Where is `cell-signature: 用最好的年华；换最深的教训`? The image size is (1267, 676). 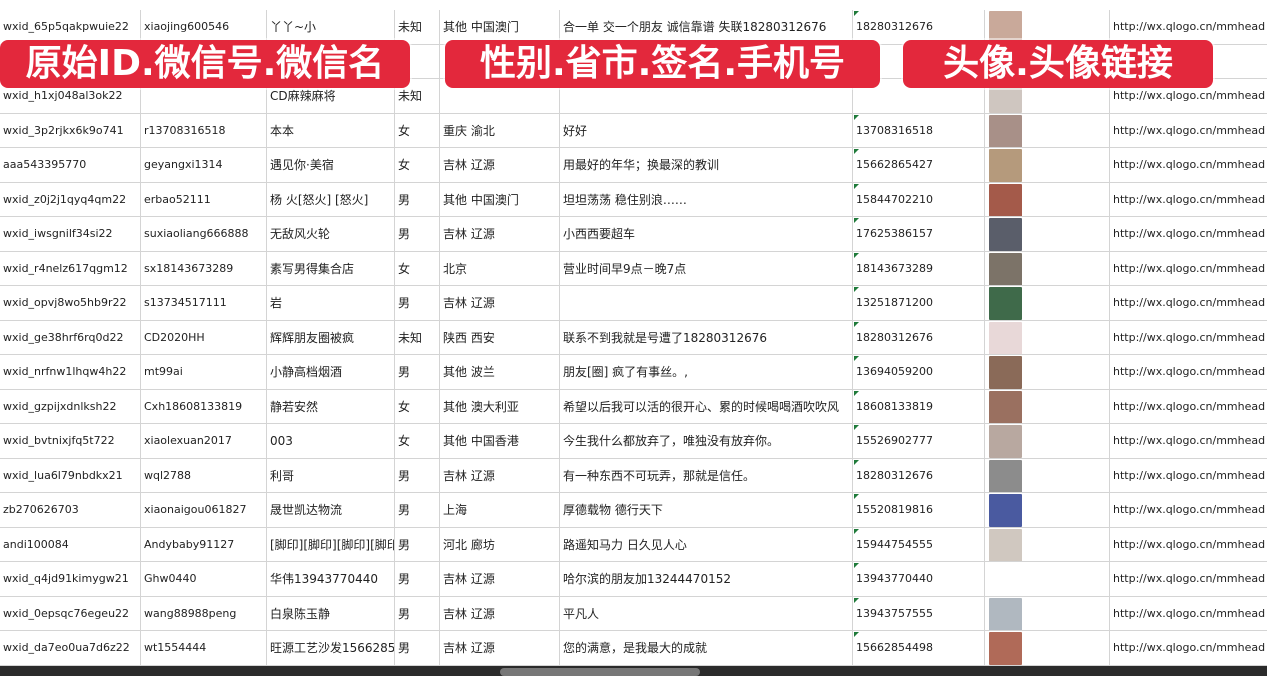
cell-signature: 用最好的年华；换最深的教训 is located at coordinates (706, 165).